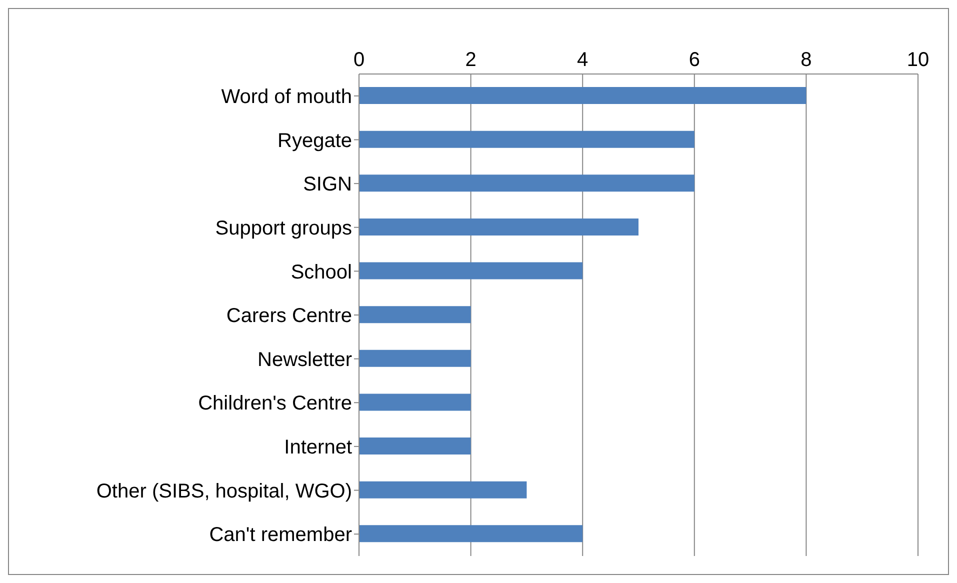  I want to click on x-tick-label: 4, so click(582, 60).